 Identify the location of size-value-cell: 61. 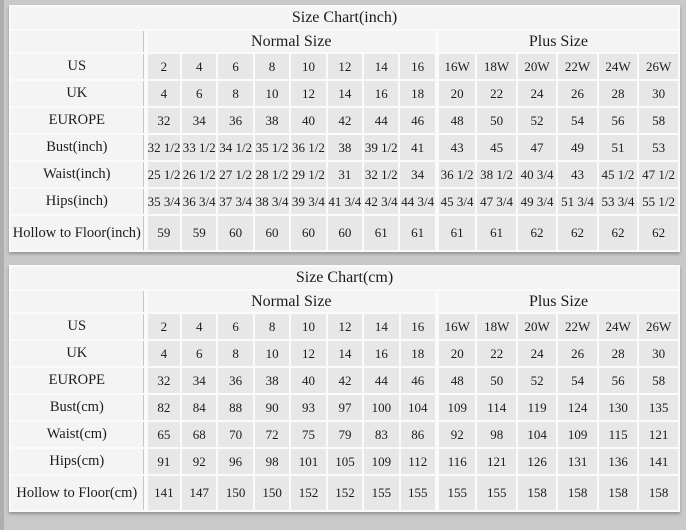
(496, 233).